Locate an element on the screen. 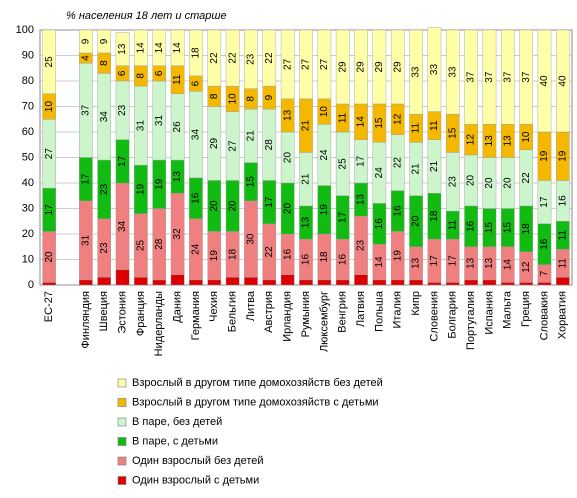 This screenshot has height=498, width=577. data-label: 40 is located at coordinates (562, 81).